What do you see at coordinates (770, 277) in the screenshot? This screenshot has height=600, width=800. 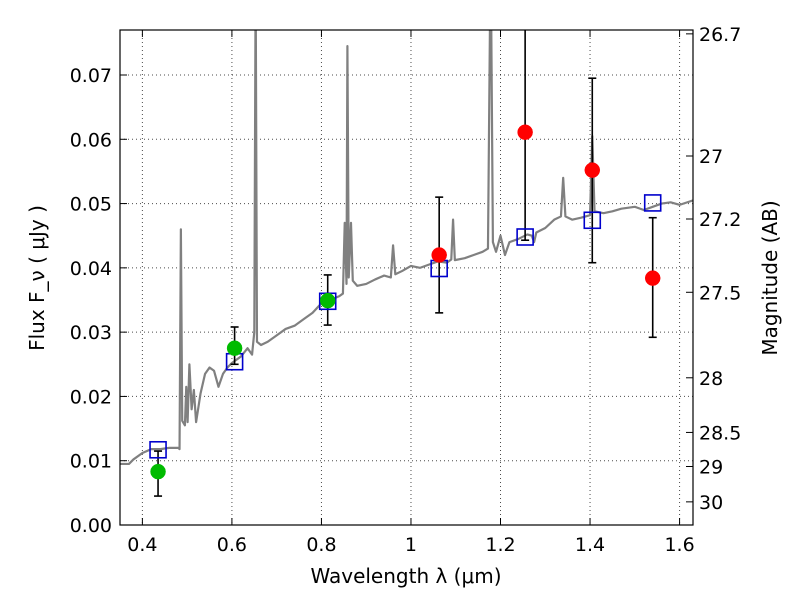 I see `right-y-axis-label: Magnitude (AB)` at bounding box center [770, 277].